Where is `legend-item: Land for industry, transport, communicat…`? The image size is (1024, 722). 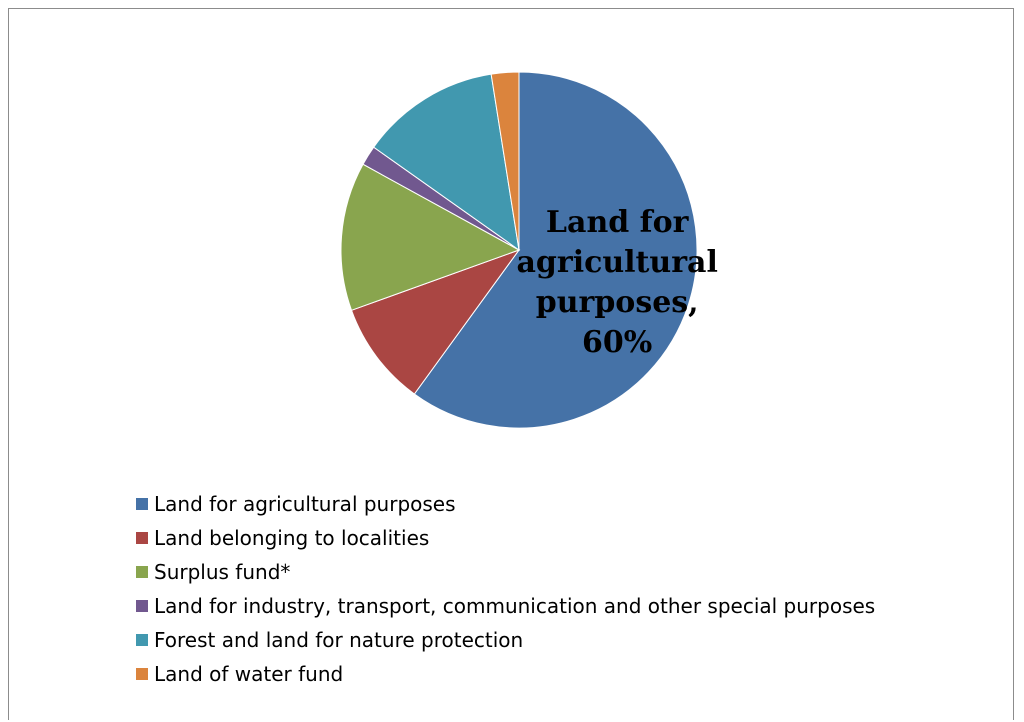 legend-item: Land for industry, transport, communicat… is located at coordinates (505, 606).